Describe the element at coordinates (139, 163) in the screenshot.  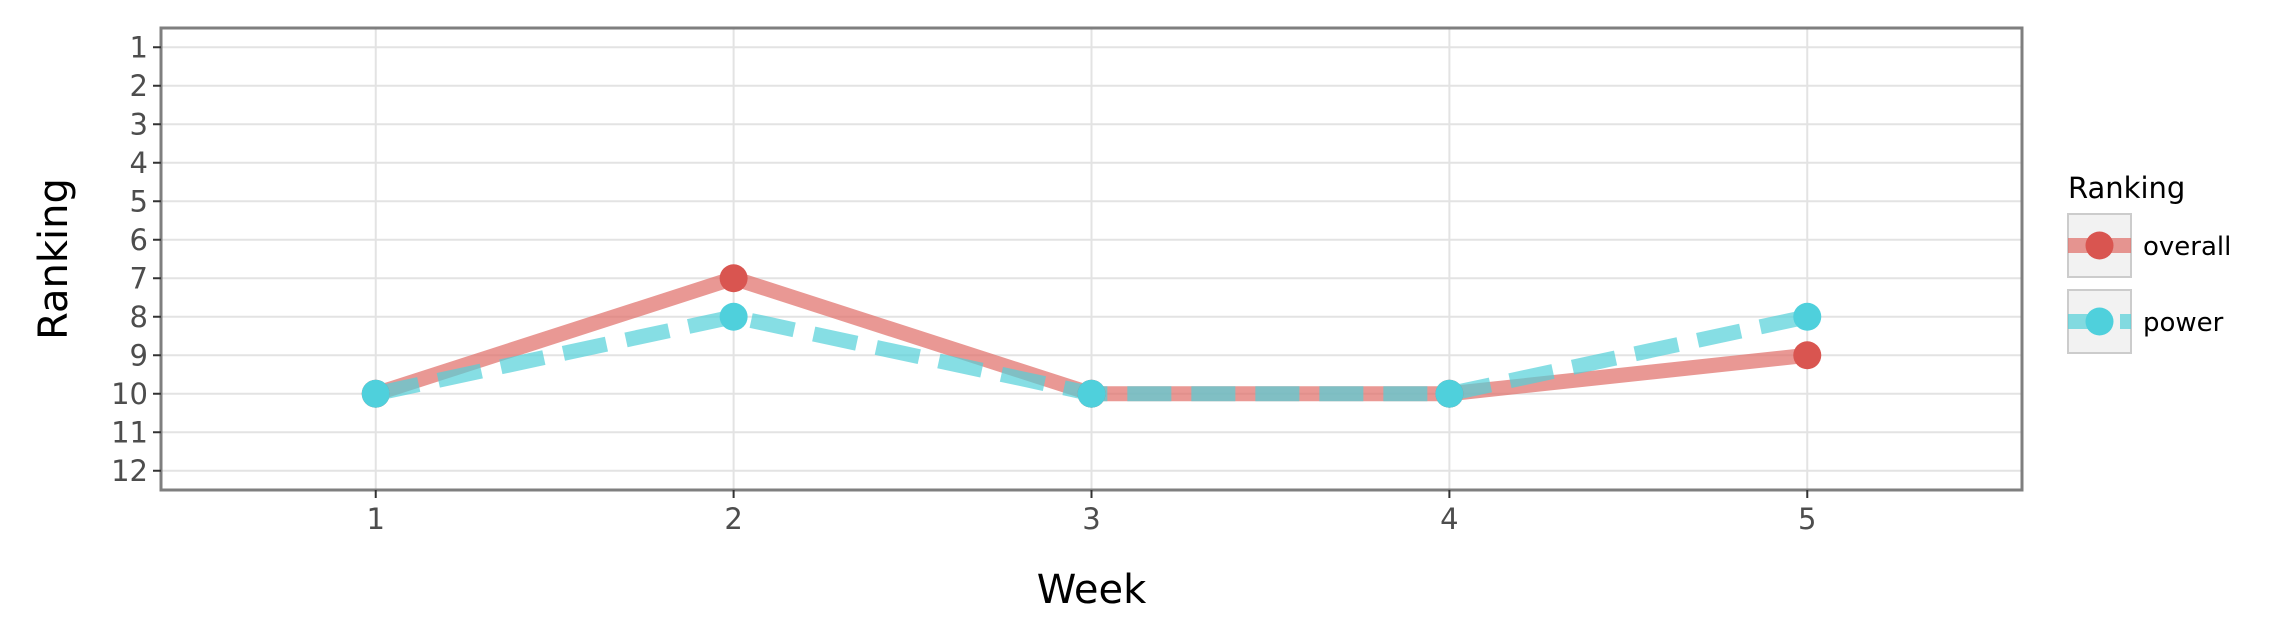
I see `y-tick-label: 4` at that location.